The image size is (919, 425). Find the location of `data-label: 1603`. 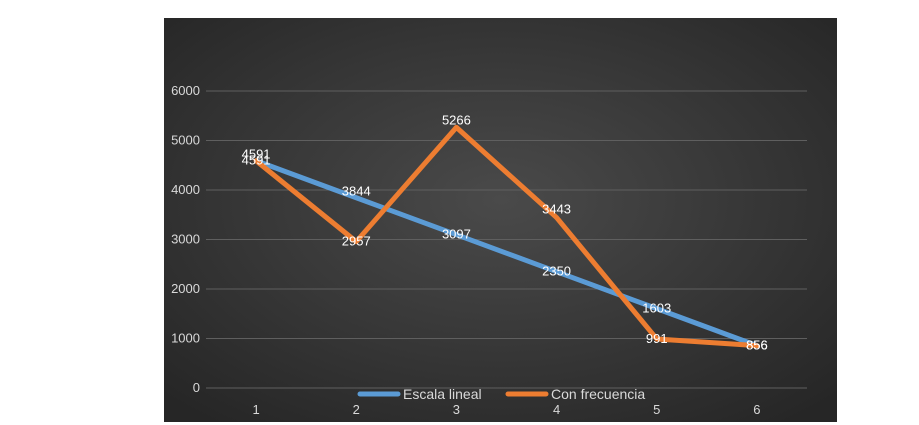

data-label: 1603 is located at coordinates (656, 308).